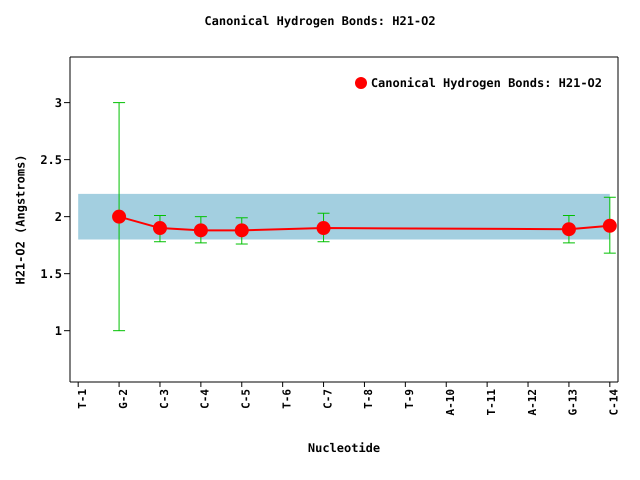 The height and width of the screenshot is (480, 640). What do you see at coordinates (164, 399) in the screenshot?
I see `x-tick-label: C-3` at bounding box center [164, 399].